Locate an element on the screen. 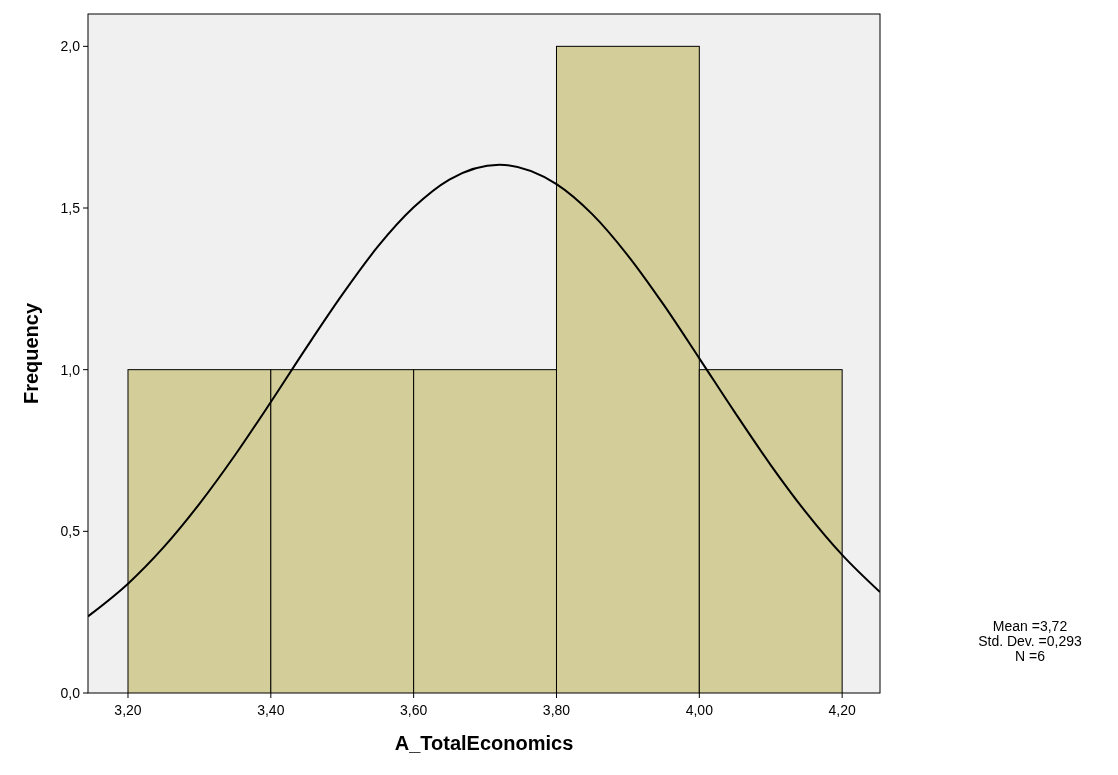 This screenshot has width=1118, height=775. x-axis-title: A_TotalEconomics is located at coordinates (484, 743).